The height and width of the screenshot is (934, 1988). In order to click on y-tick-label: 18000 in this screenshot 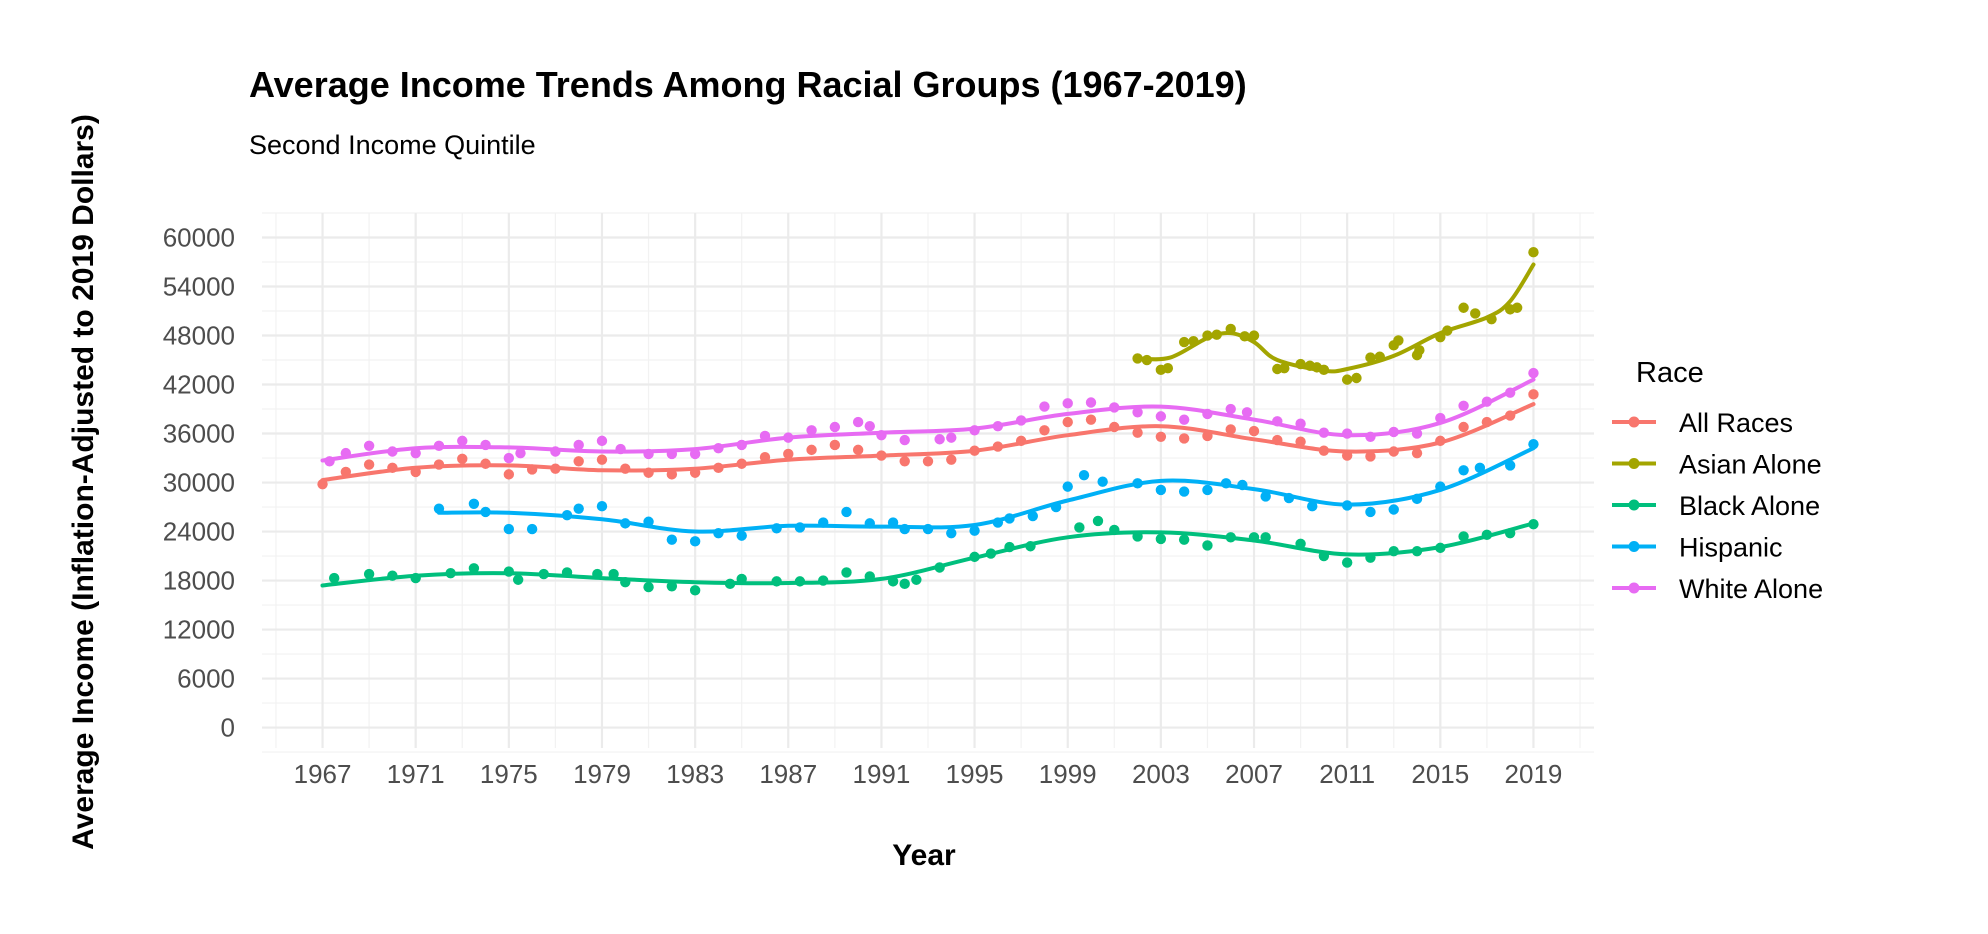, I will do `click(199, 581)`.